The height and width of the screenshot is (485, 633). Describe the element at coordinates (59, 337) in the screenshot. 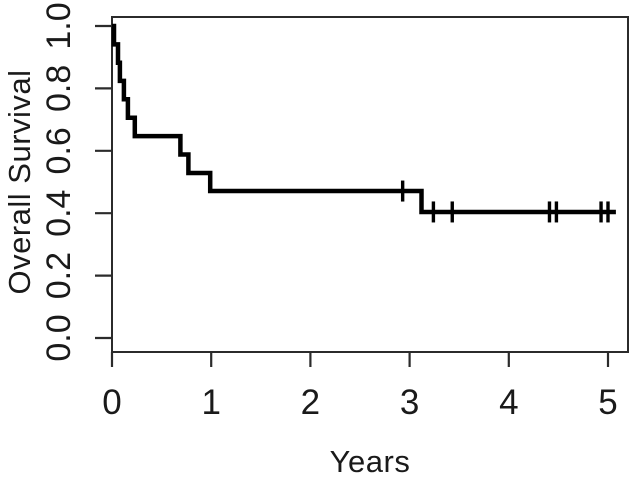

I see `y-tick-label: 0.0` at that location.